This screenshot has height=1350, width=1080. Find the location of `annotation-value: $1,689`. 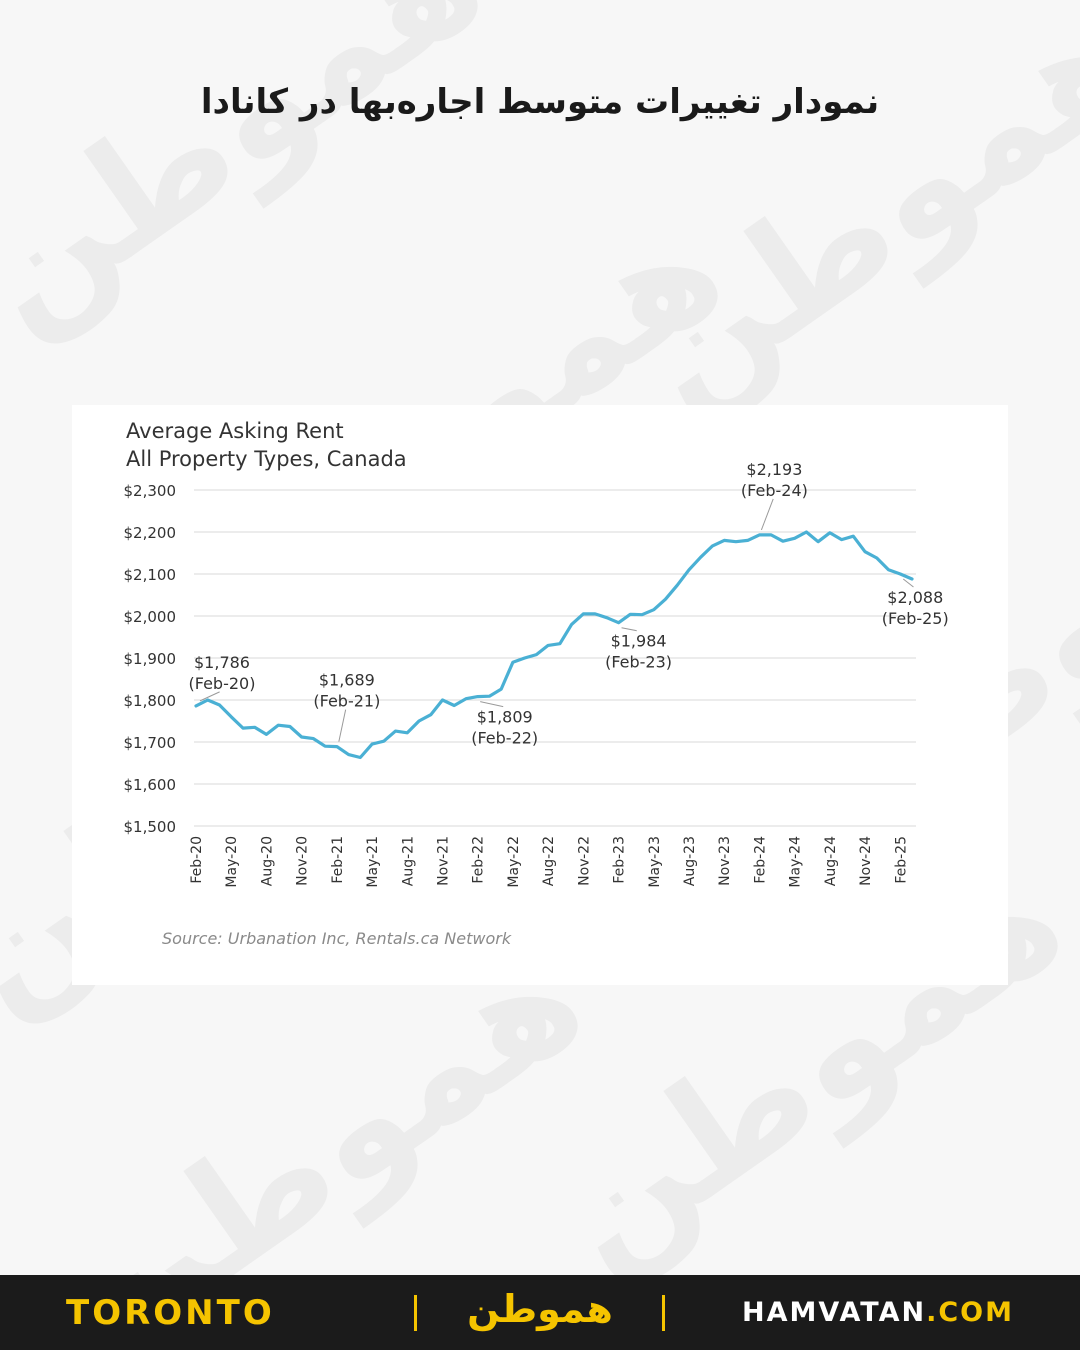

annotation-value: $1,689 is located at coordinates (347, 680).